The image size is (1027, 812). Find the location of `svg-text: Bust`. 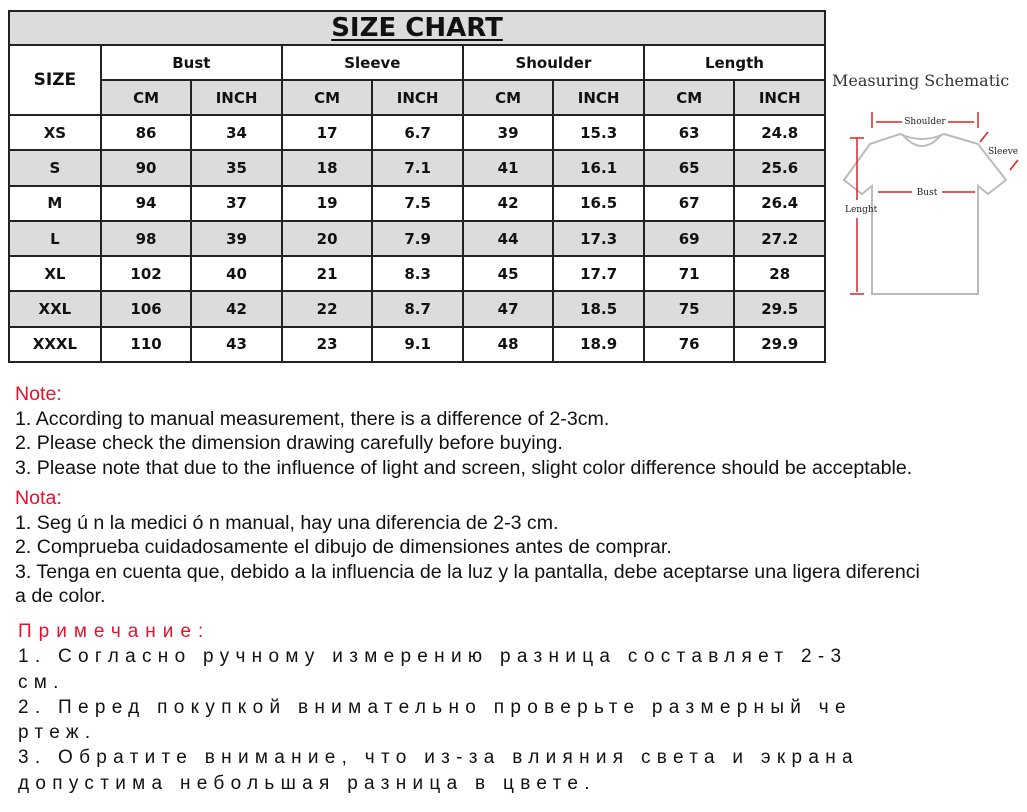

svg-text: Bust is located at coordinates (927, 193).